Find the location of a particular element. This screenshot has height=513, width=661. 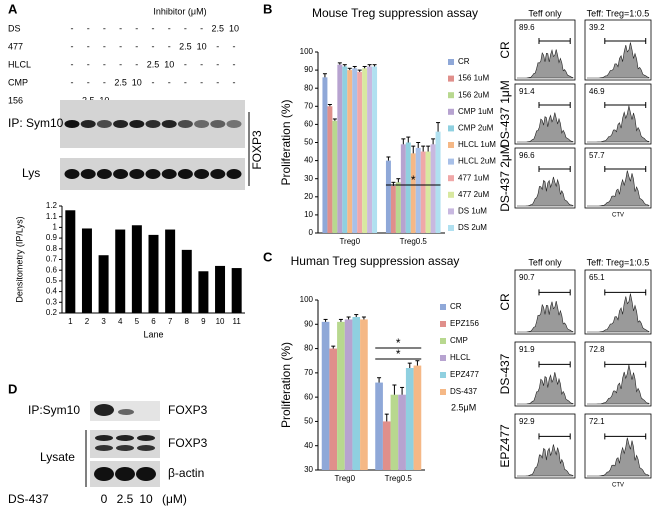

y-tick-label: 1.1 is located at coordinates (52, 216).